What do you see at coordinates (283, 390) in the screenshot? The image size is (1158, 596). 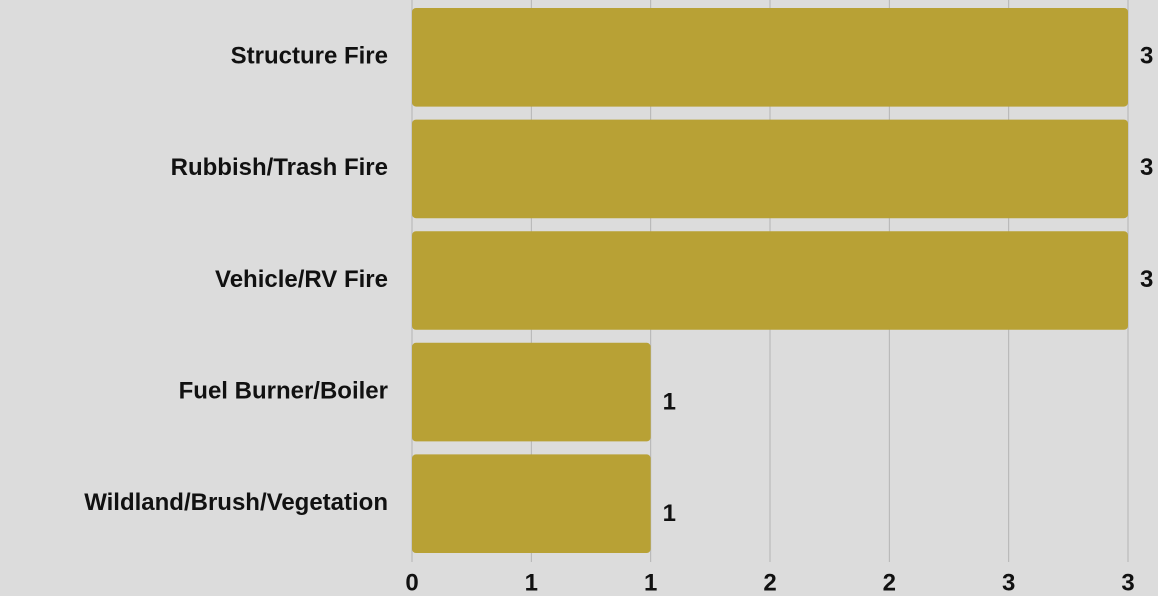 I see `category-label: Fuel Burner/Boiler` at bounding box center [283, 390].